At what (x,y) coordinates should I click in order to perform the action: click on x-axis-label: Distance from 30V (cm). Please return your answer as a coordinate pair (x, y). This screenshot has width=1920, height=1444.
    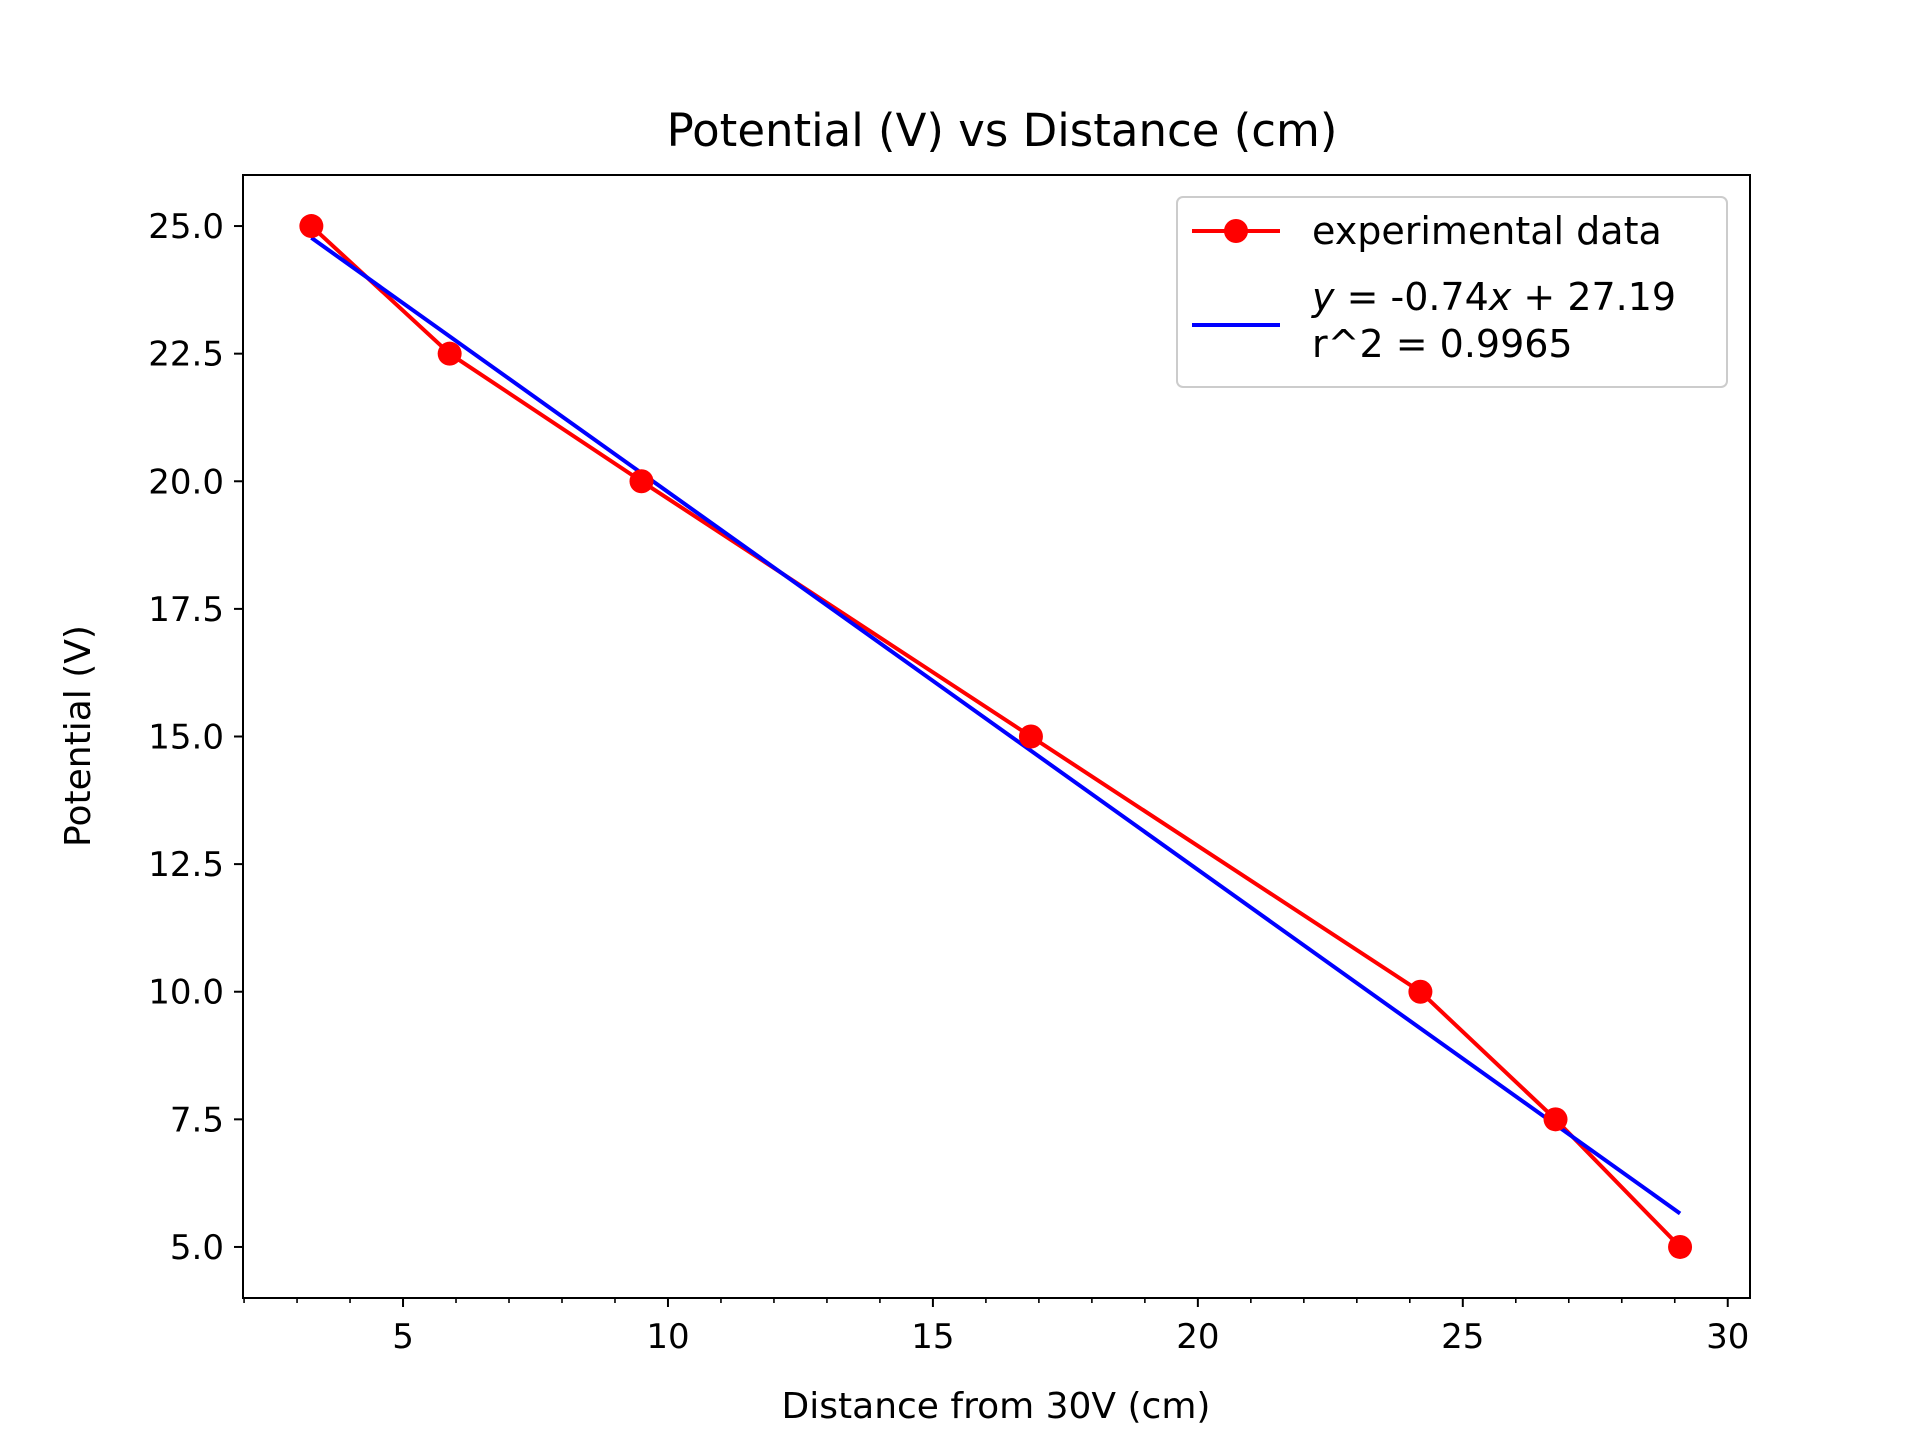
    Looking at the image, I should click on (996, 1406).